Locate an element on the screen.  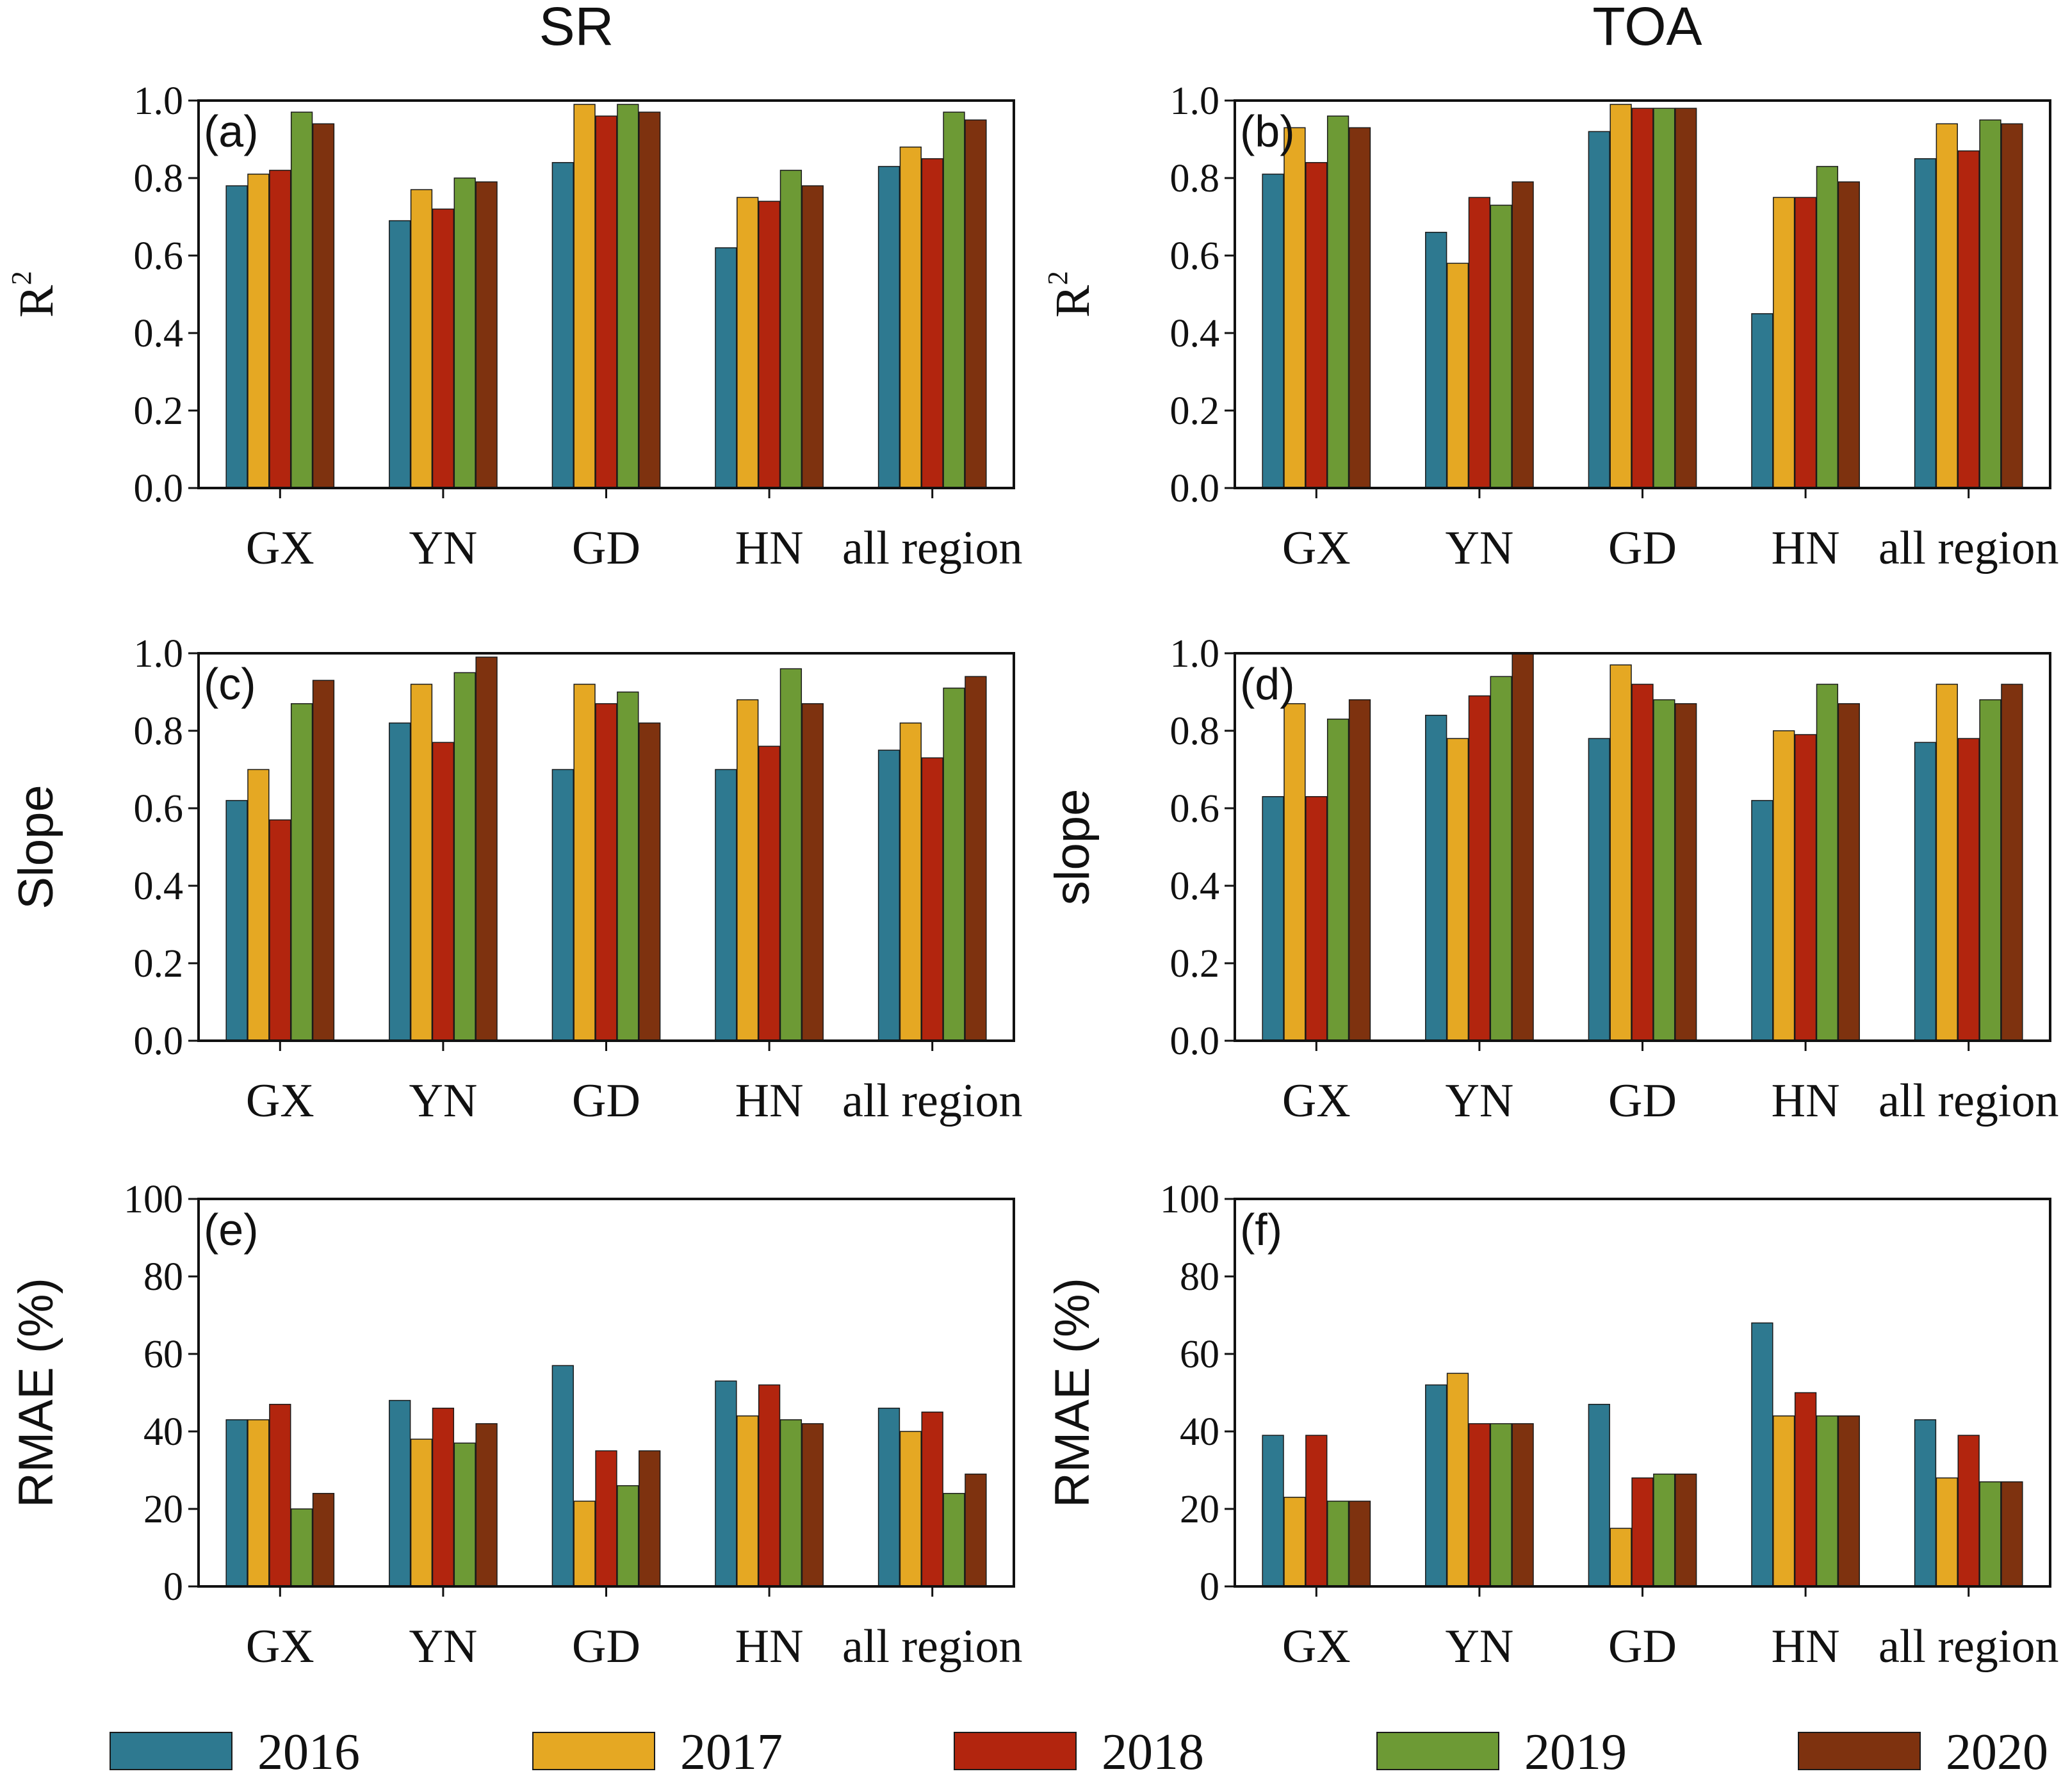
x-tick-label: all region is located at coordinates (1968, 1647).